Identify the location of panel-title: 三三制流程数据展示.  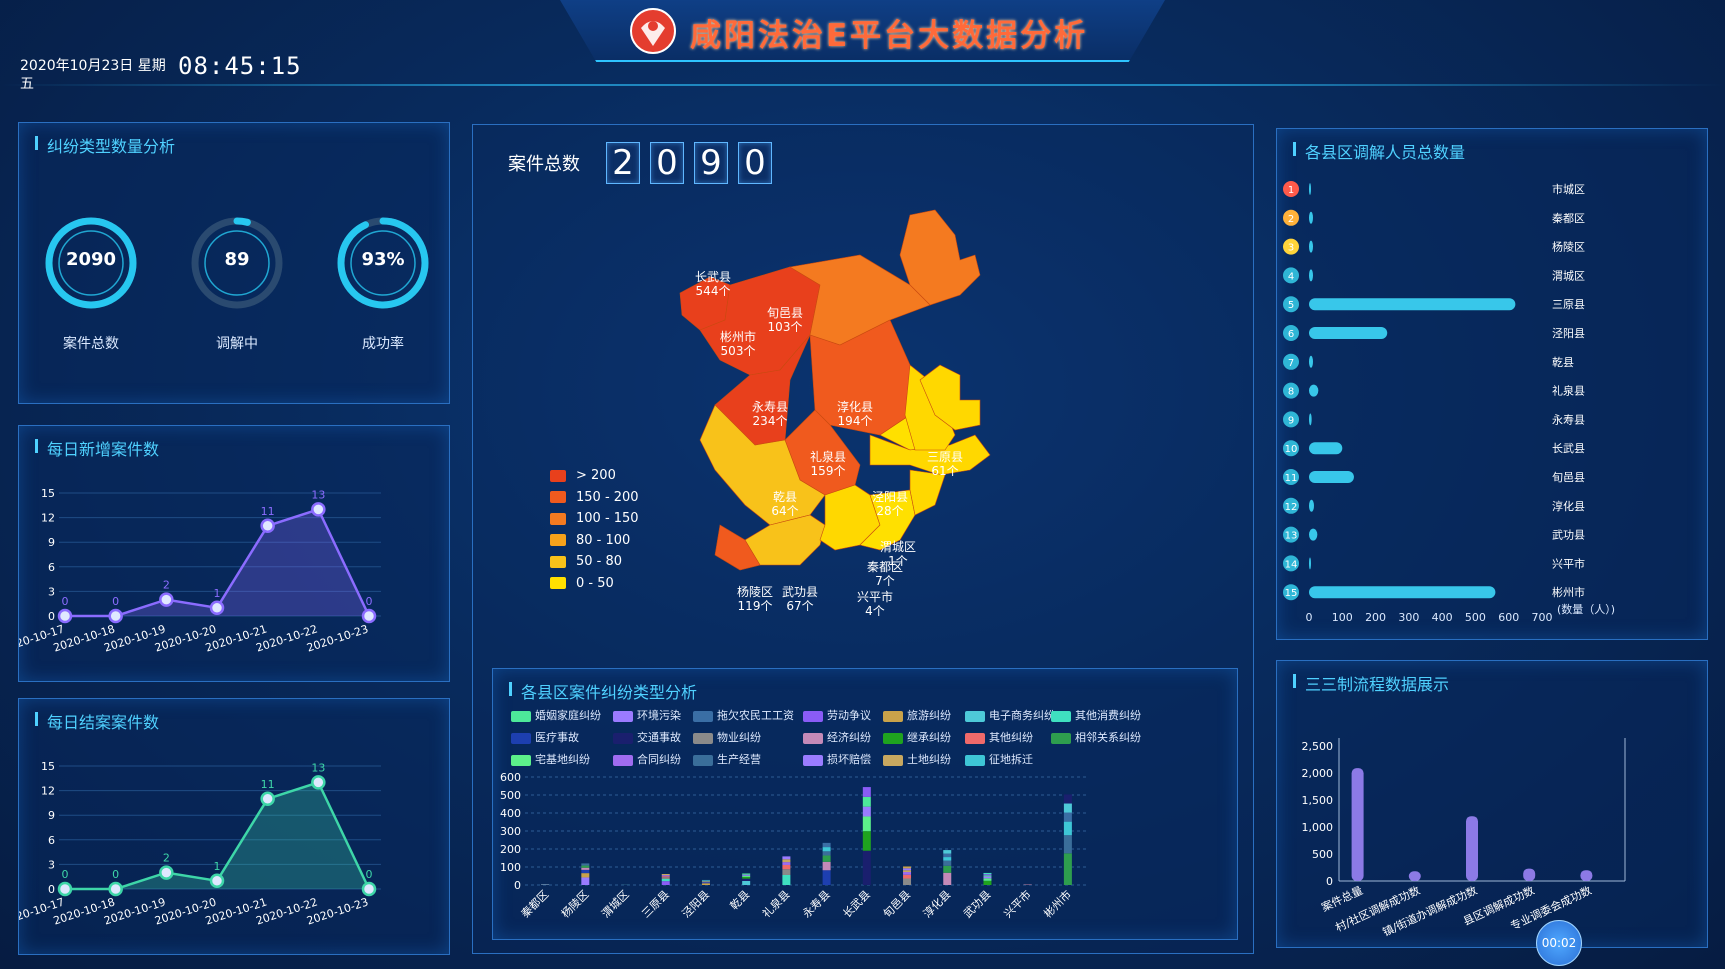
(1371, 683).